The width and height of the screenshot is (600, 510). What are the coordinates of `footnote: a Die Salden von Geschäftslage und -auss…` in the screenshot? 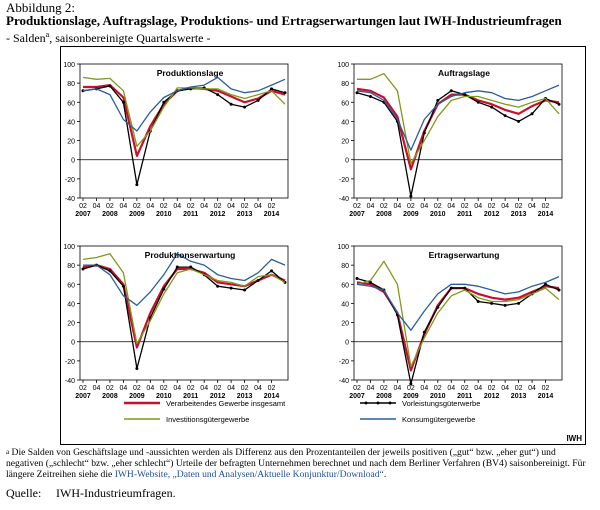 It's located at (300, 463).